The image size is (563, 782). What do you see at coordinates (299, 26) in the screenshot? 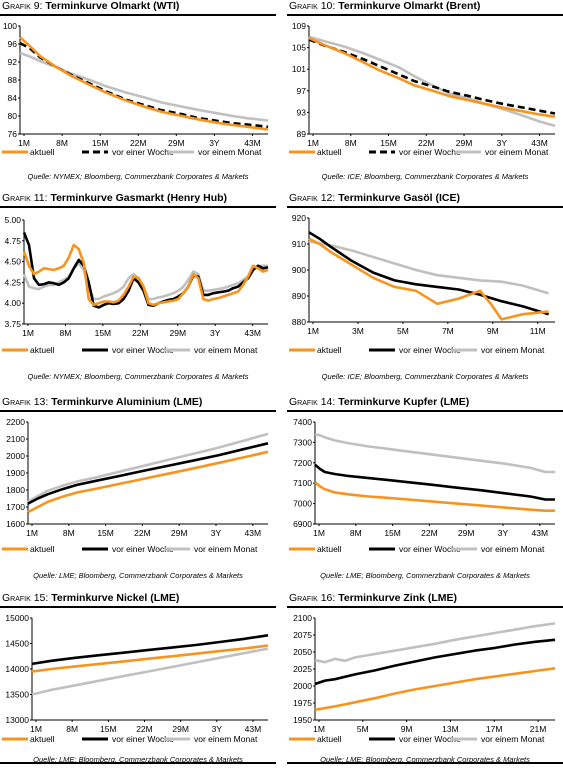
I see `y-tick-label: 109` at bounding box center [299, 26].